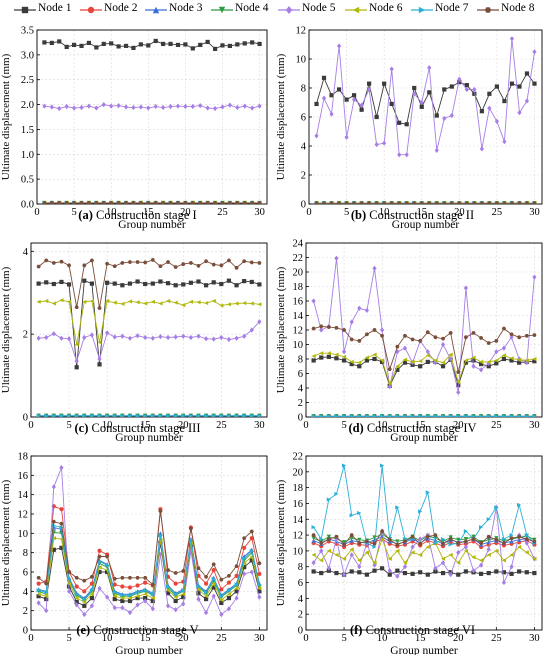 This screenshot has width=550, height=655. Describe the element at coordinates (298, 273) in the screenshot. I see `y-tick-label: 20` at that location.